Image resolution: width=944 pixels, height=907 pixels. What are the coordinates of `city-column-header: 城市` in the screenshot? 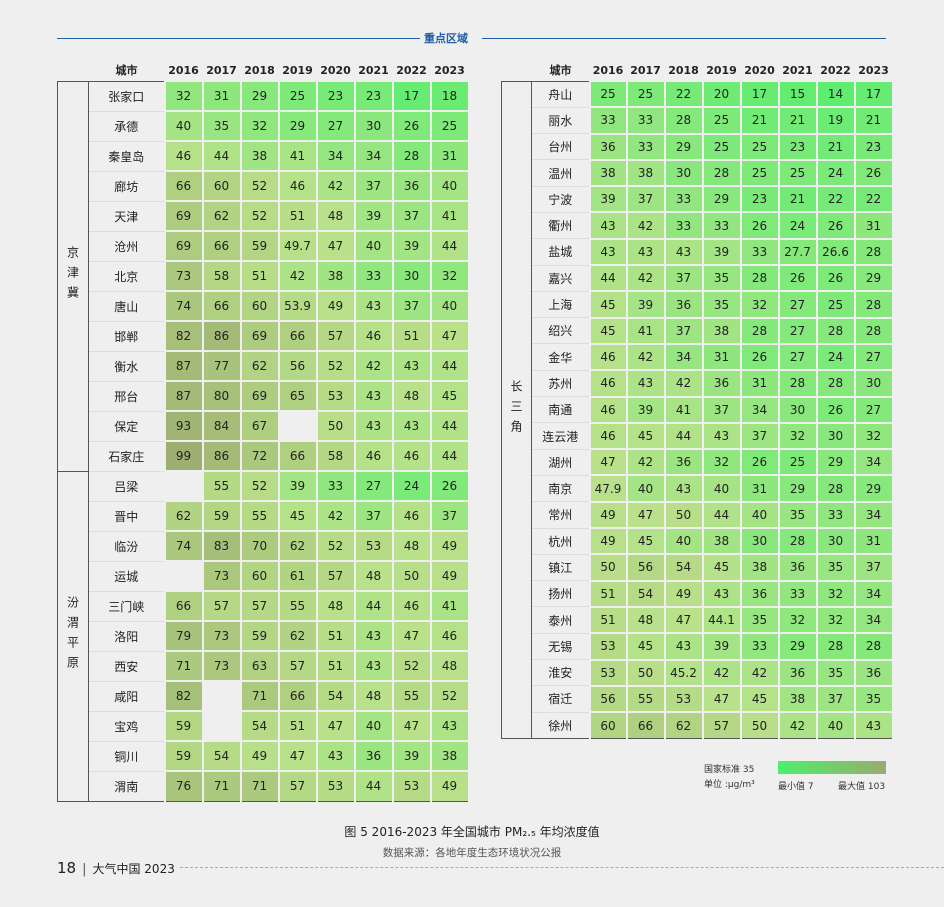 It's located at (560, 71).